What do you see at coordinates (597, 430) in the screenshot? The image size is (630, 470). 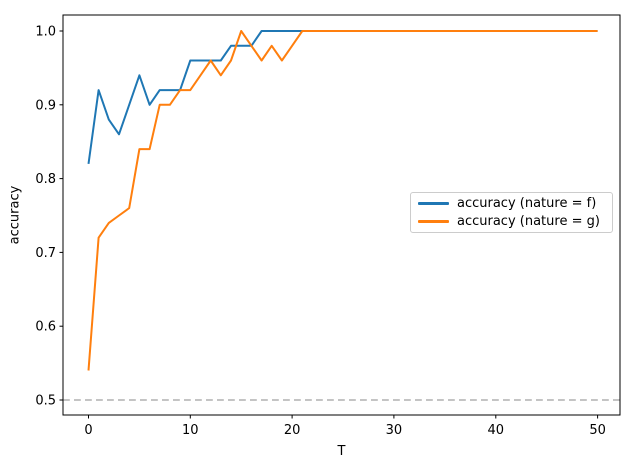 I see `x-tick-label: 50` at bounding box center [597, 430].